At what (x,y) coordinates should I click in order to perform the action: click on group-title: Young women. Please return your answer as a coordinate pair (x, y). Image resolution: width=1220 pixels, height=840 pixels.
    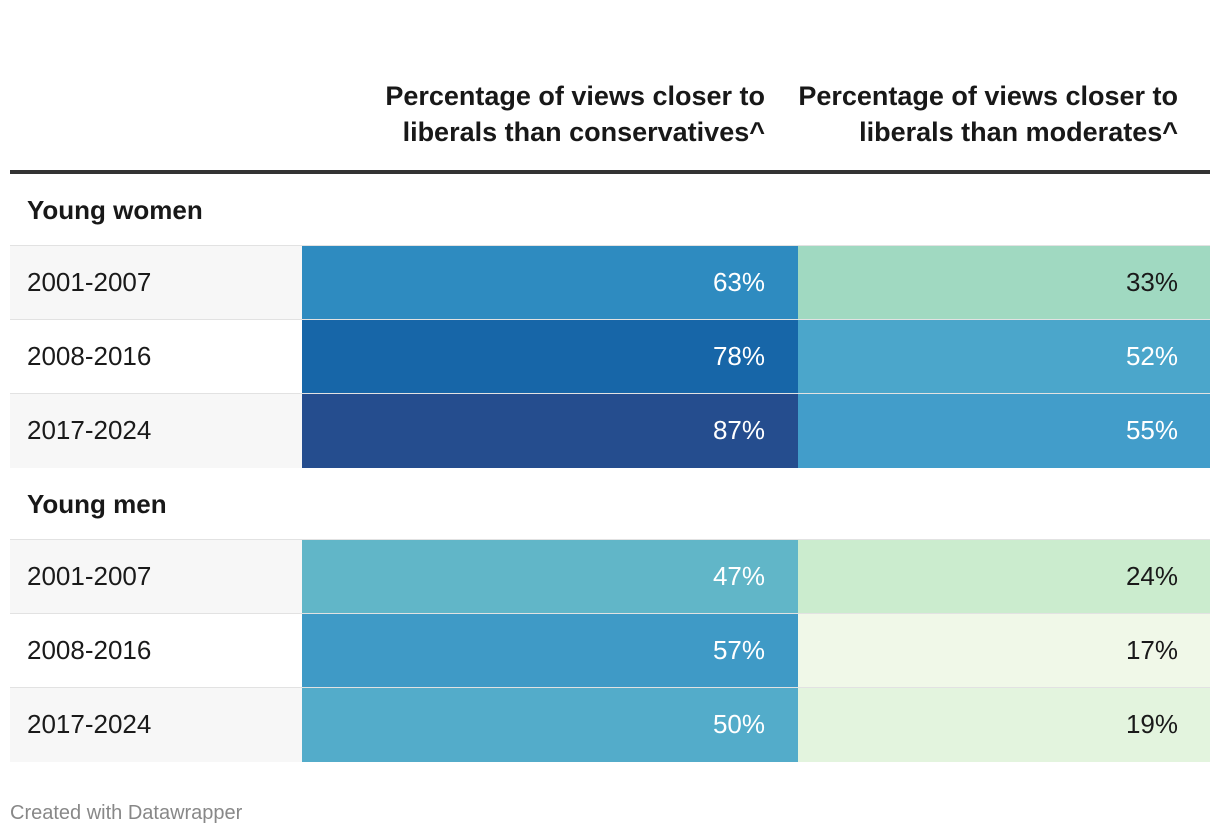
    Looking at the image, I should click on (610, 210).